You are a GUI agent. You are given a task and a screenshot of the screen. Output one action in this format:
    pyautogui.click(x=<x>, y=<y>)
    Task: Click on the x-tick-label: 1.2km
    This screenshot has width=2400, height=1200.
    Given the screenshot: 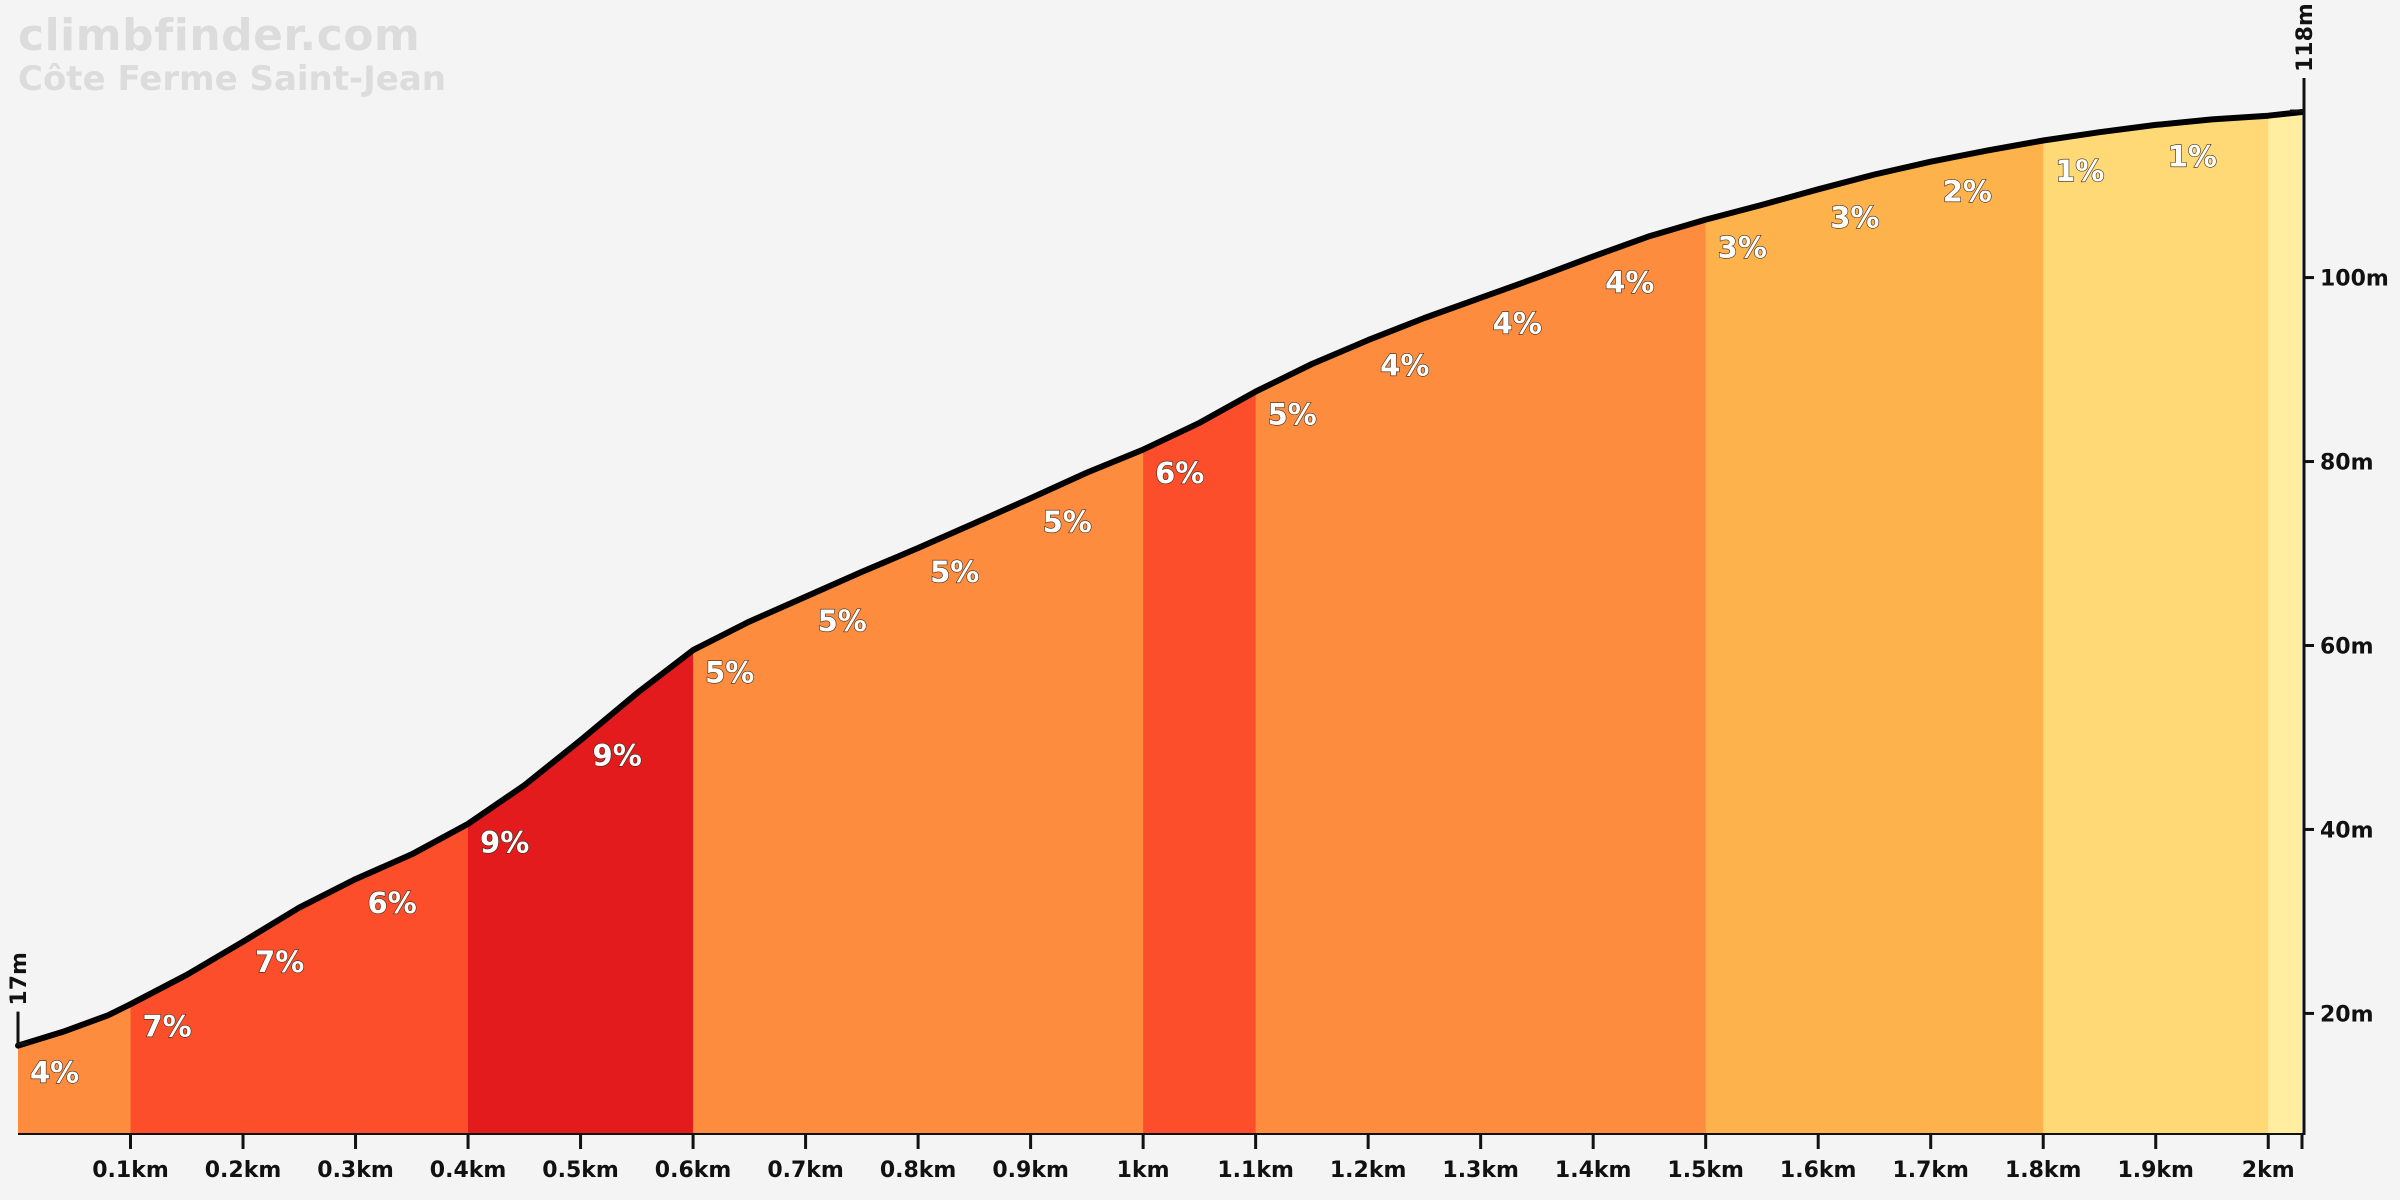 What is the action you would take?
    pyautogui.click(x=1368, y=1170)
    